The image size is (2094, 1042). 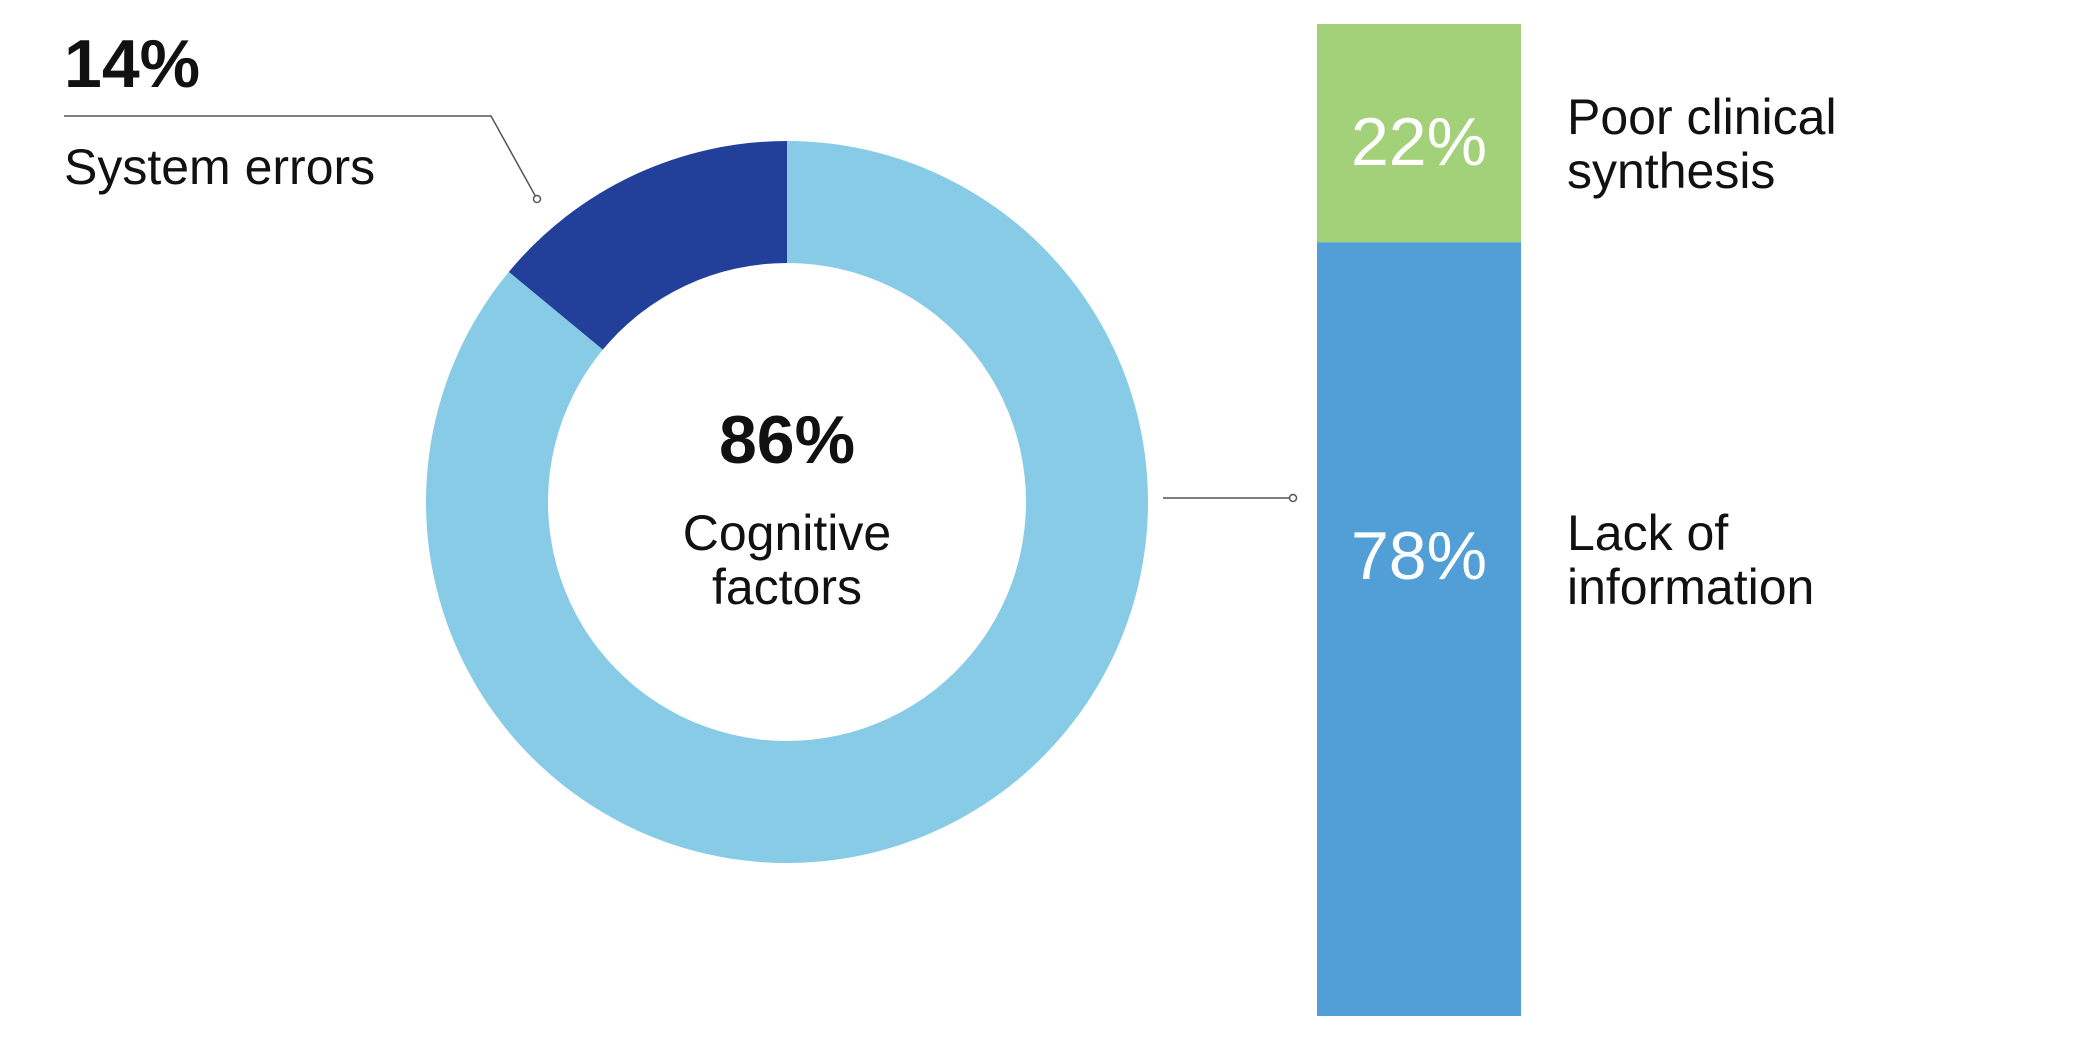 What do you see at coordinates (132, 64) in the screenshot?
I see `value-label: 14%` at bounding box center [132, 64].